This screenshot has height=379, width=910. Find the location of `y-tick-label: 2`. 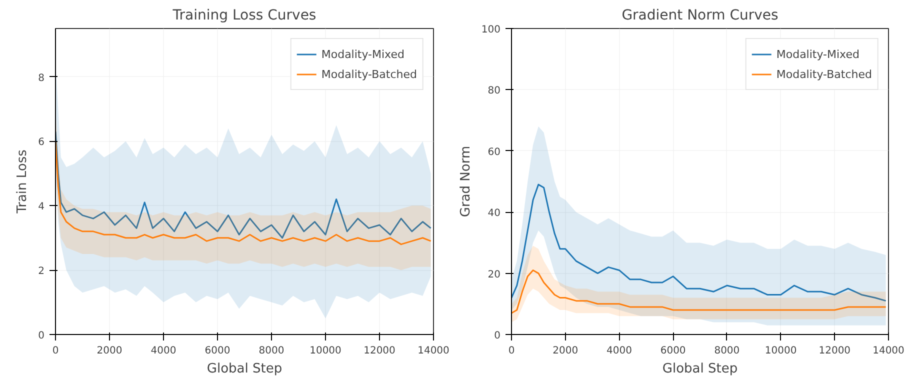

y-tick-label: 2 is located at coordinates (41, 272).